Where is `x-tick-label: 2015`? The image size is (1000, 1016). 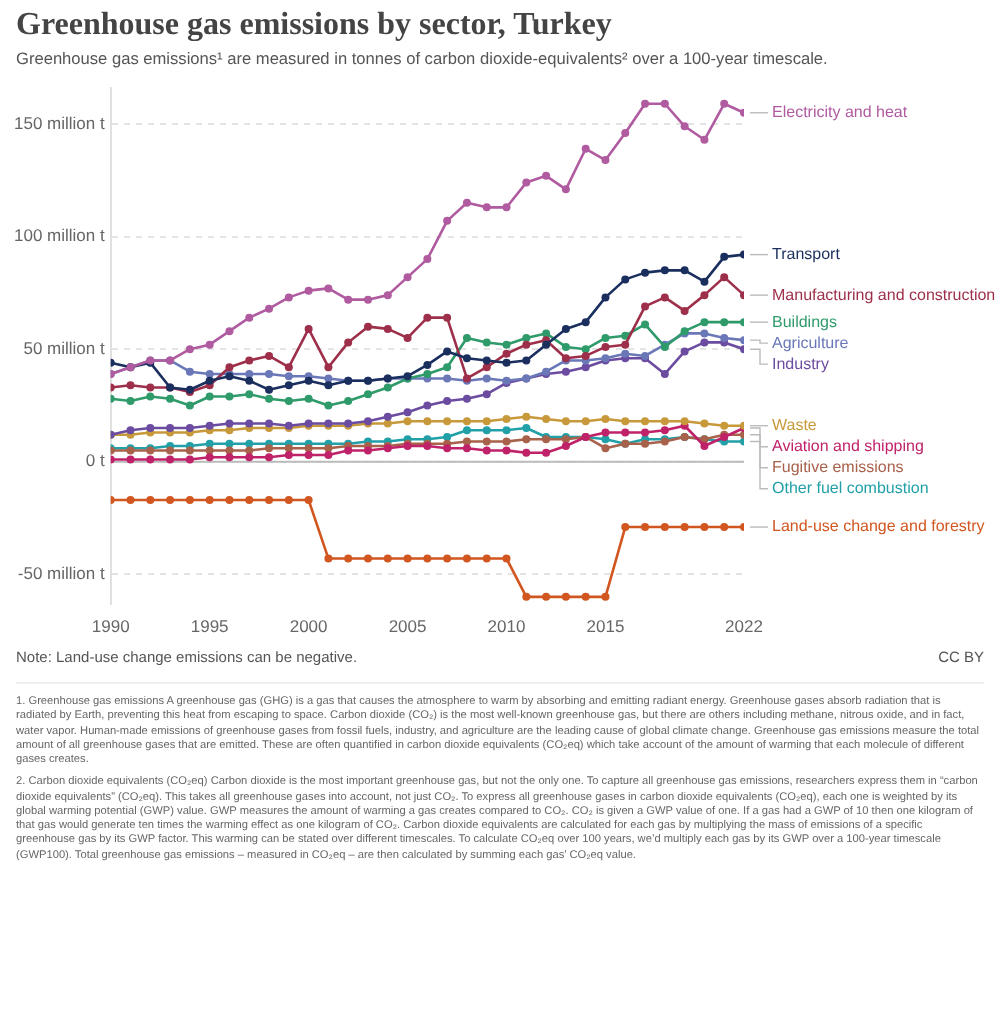
x-tick-label: 2015 is located at coordinates (605, 626).